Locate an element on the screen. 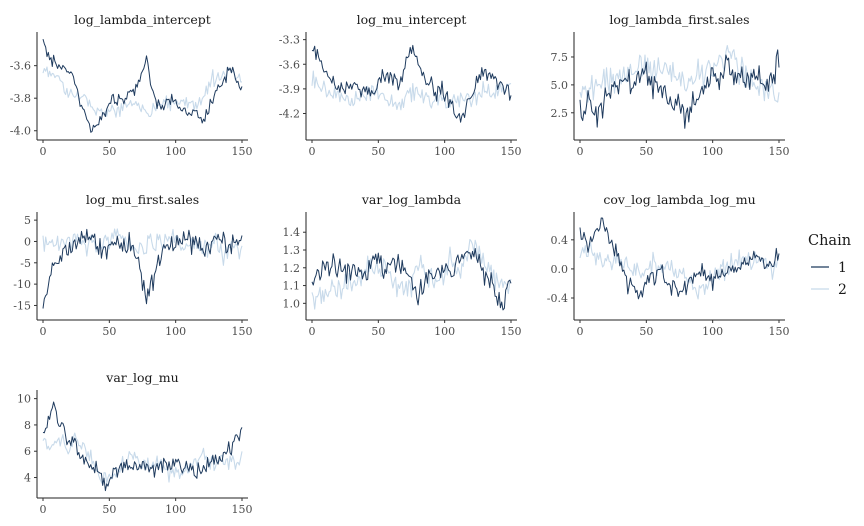  y-tick-label: 5 is located at coordinates (27, 220).